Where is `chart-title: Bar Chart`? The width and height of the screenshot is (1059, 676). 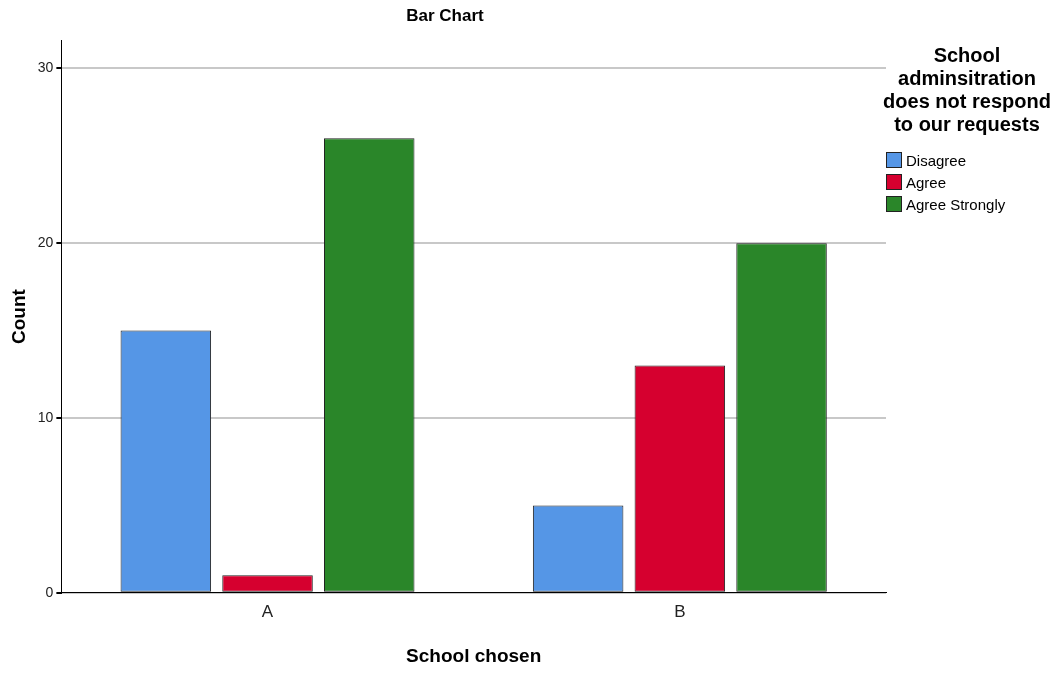
chart-title: Bar Chart is located at coordinates (445, 15).